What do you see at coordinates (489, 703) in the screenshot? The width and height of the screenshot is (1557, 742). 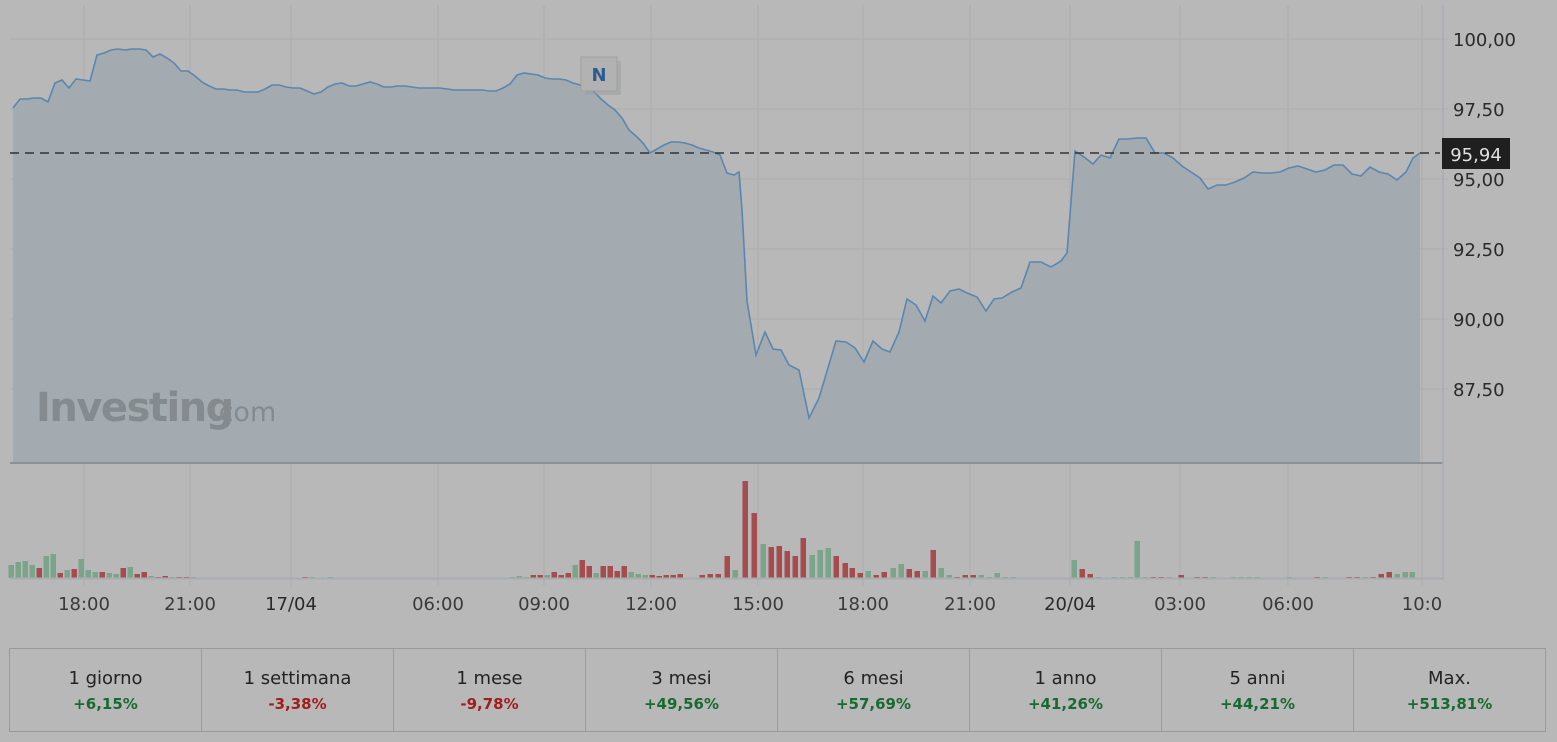 I see `period-change: -9,78%` at bounding box center [489, 703].